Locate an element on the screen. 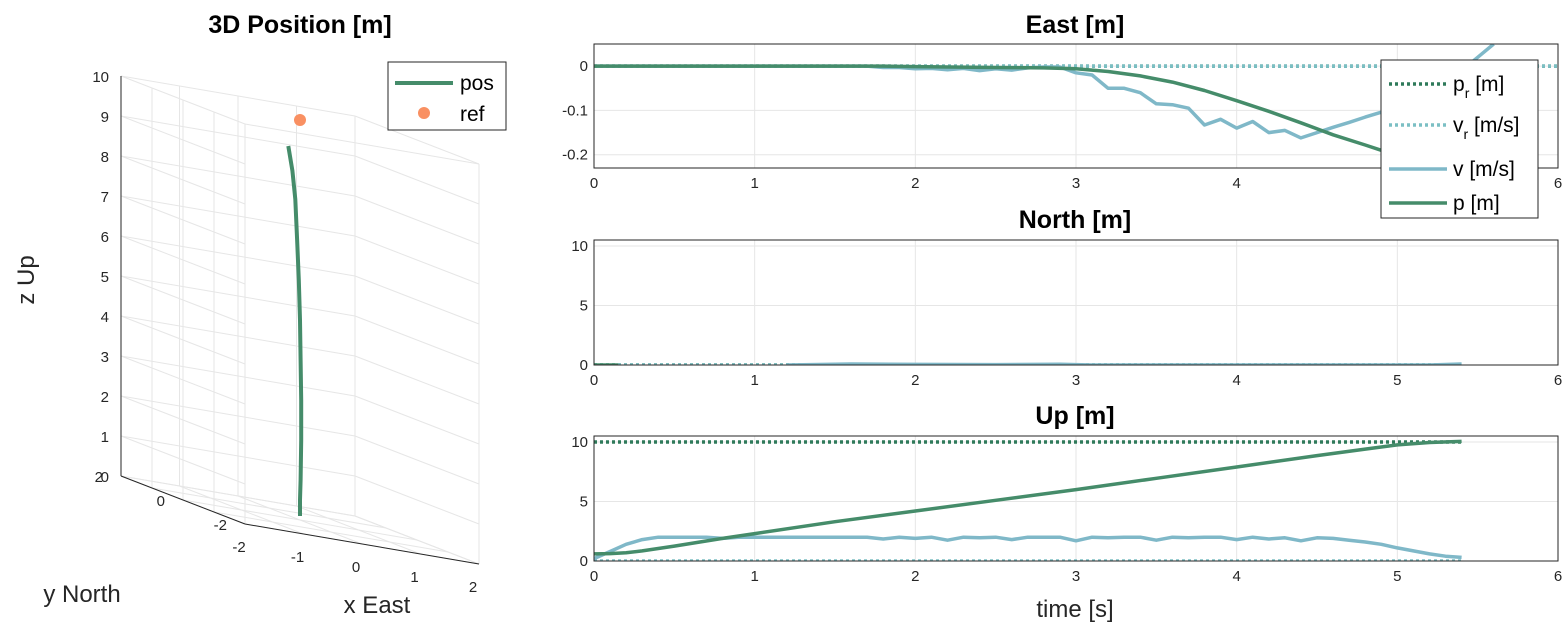 This screenshot has width=1563, height=625. chart-title-east: East [m] is located at coordinates (1075, 25).